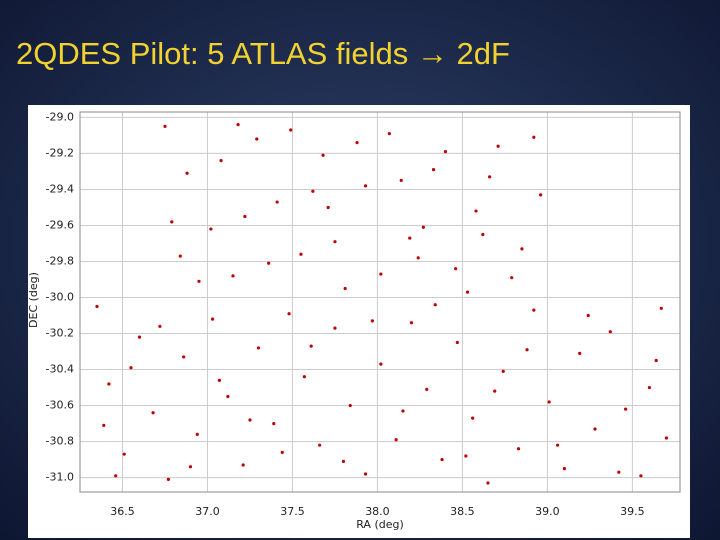 This screenshot has width=720, height=540. Describe the element at coordinates (60, 477) in the screenshot. I see `y-tick-label: -31.0` at that location.